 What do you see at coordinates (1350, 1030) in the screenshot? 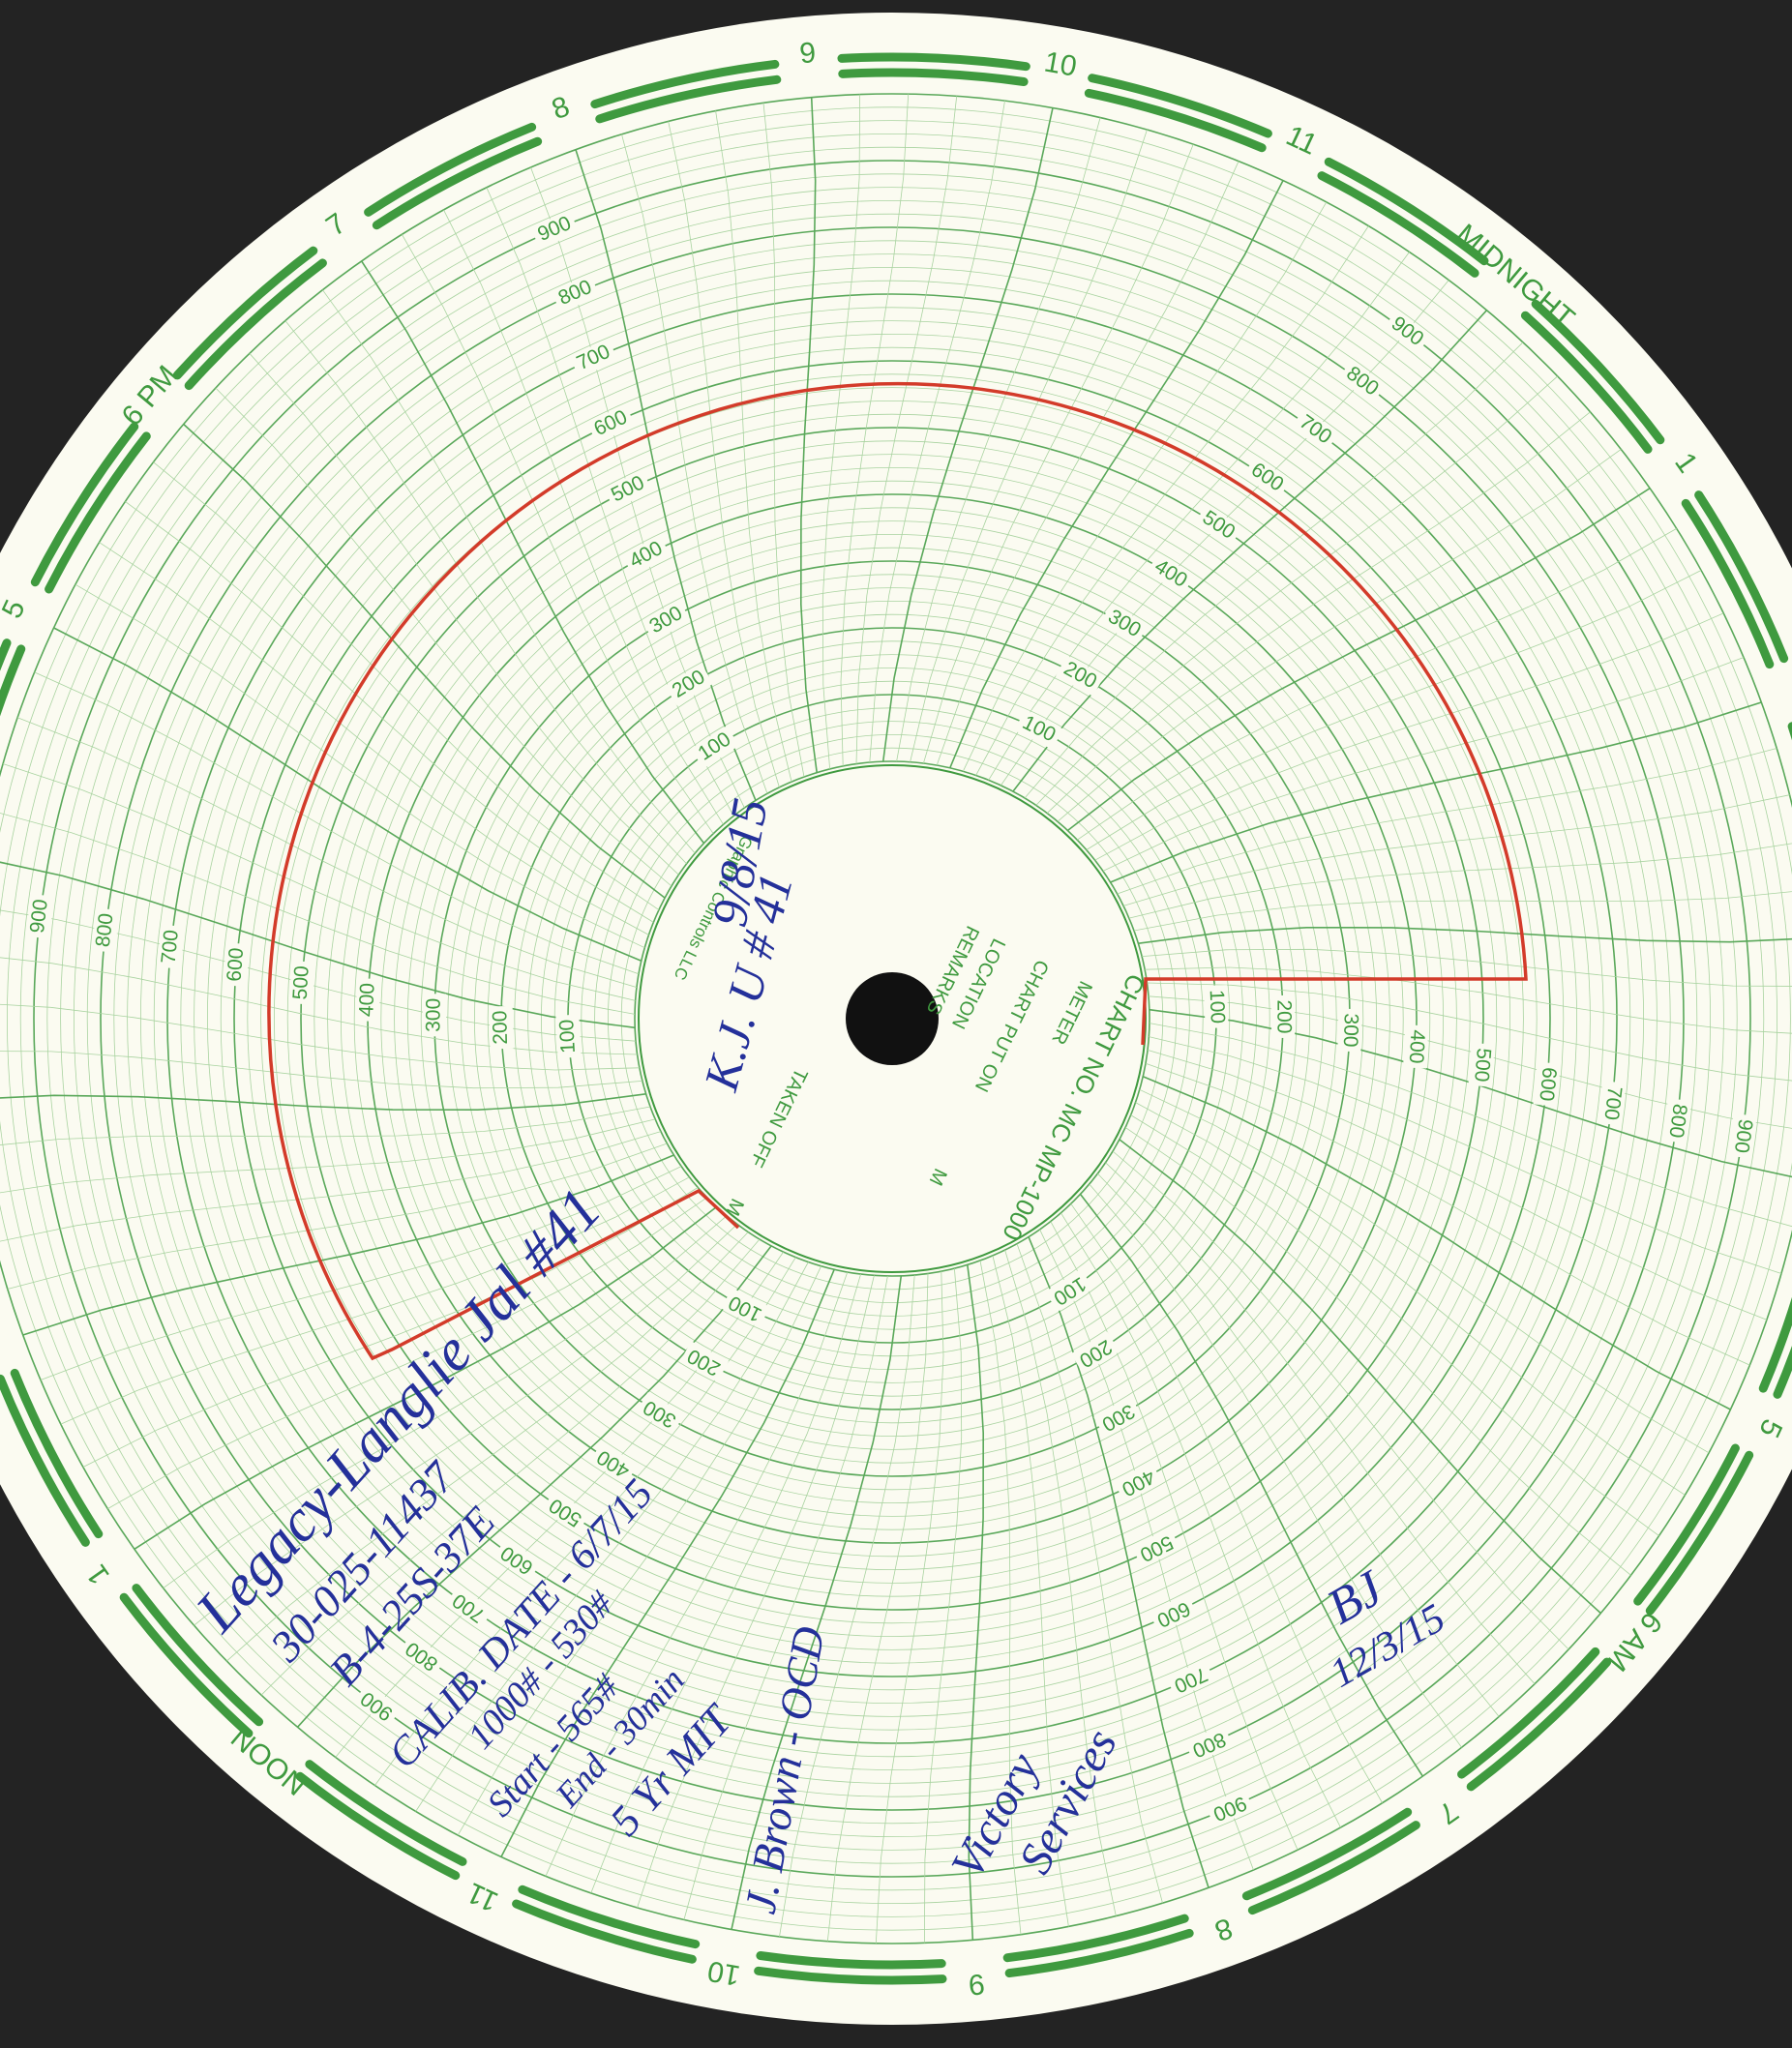
I see `scale-label: 300` at bounding box center [1350, 1030].